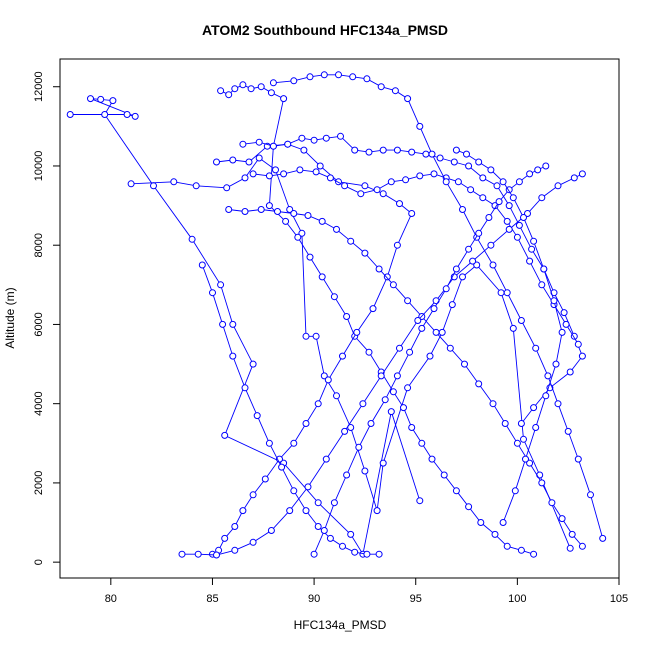 Image resolution: width=650 pixels, height=655 pixels. Describe the element at coordinates (314, 599) in the screenshot. I see `x-tick-label: 90` at that location.